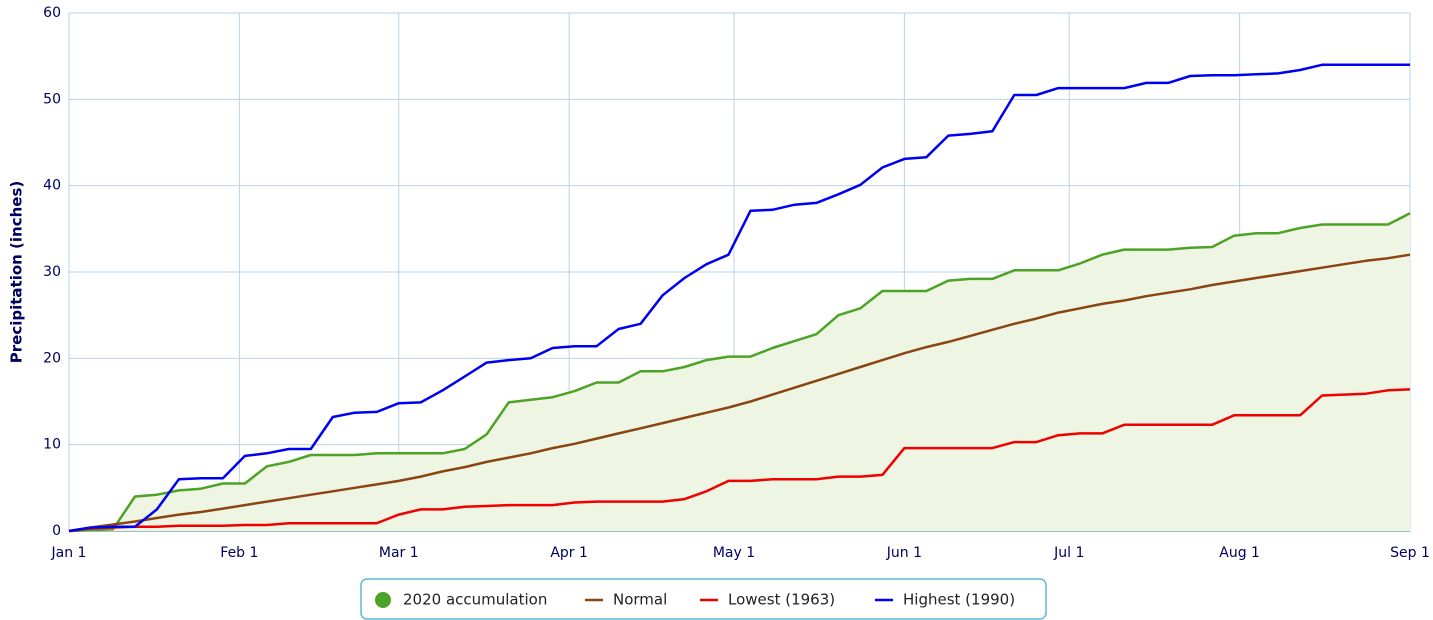 This screenshot has height=620, width=1433. Describe the element at coordinates (52, 272) in the screenshot. I see `y-tick-label: 30` at that location.